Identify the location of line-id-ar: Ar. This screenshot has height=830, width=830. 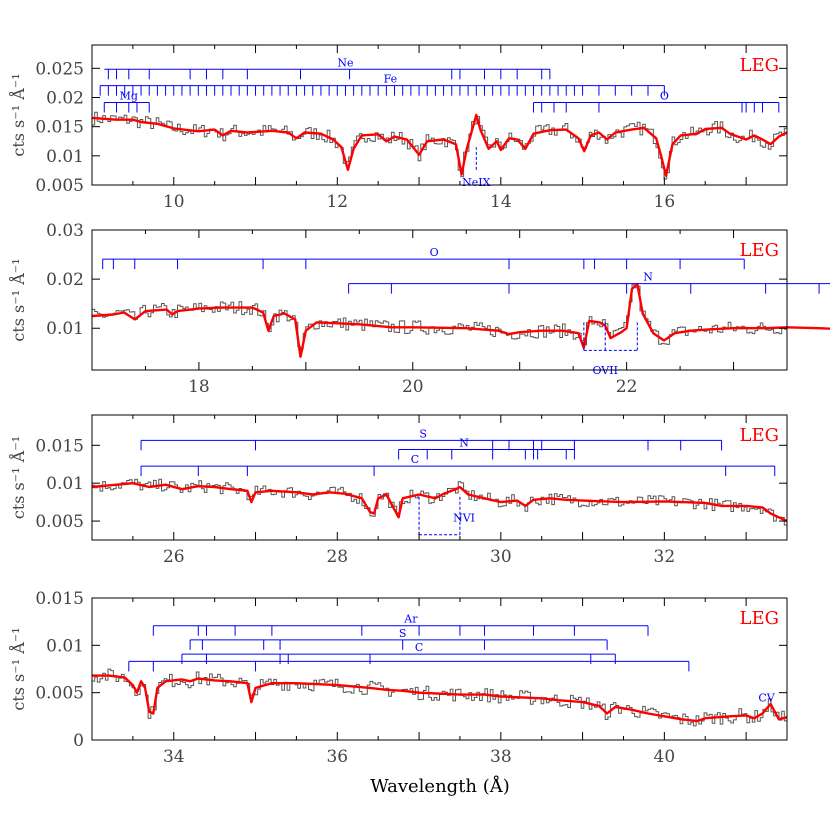
(400, 624).